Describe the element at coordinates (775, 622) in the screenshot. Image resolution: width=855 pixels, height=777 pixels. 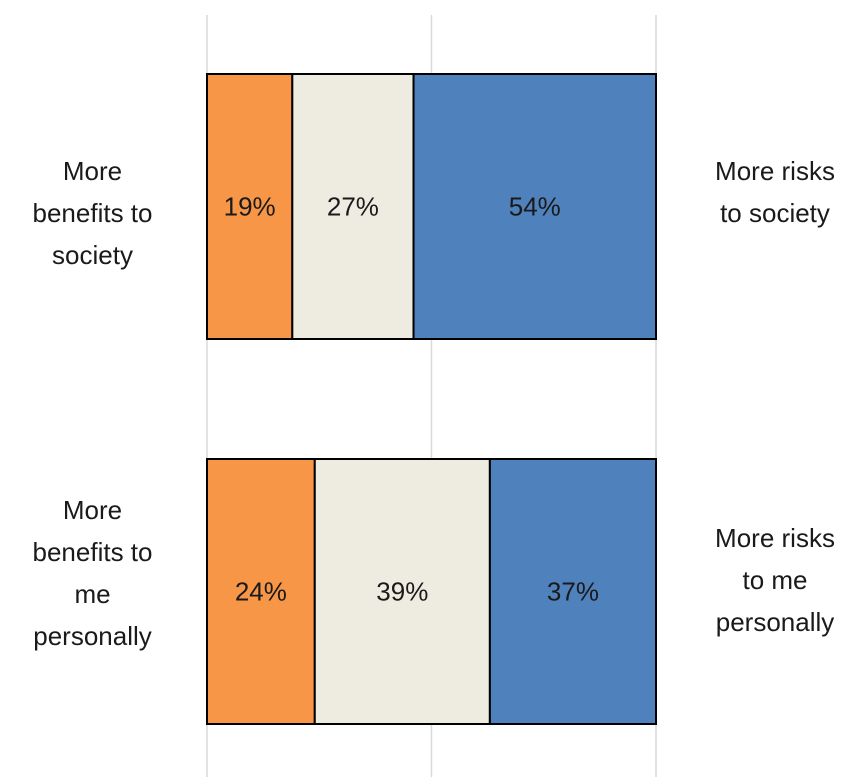
I see `right-label-line: personally` at that location.